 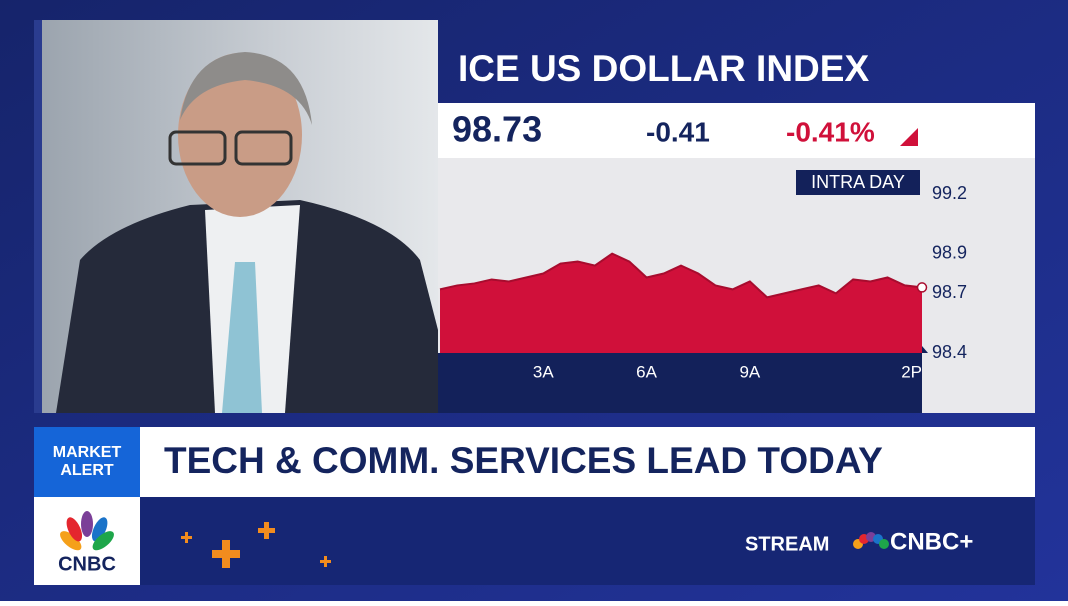 I want to click on y-tick-label: 99.2, so click(x=949, y=193).